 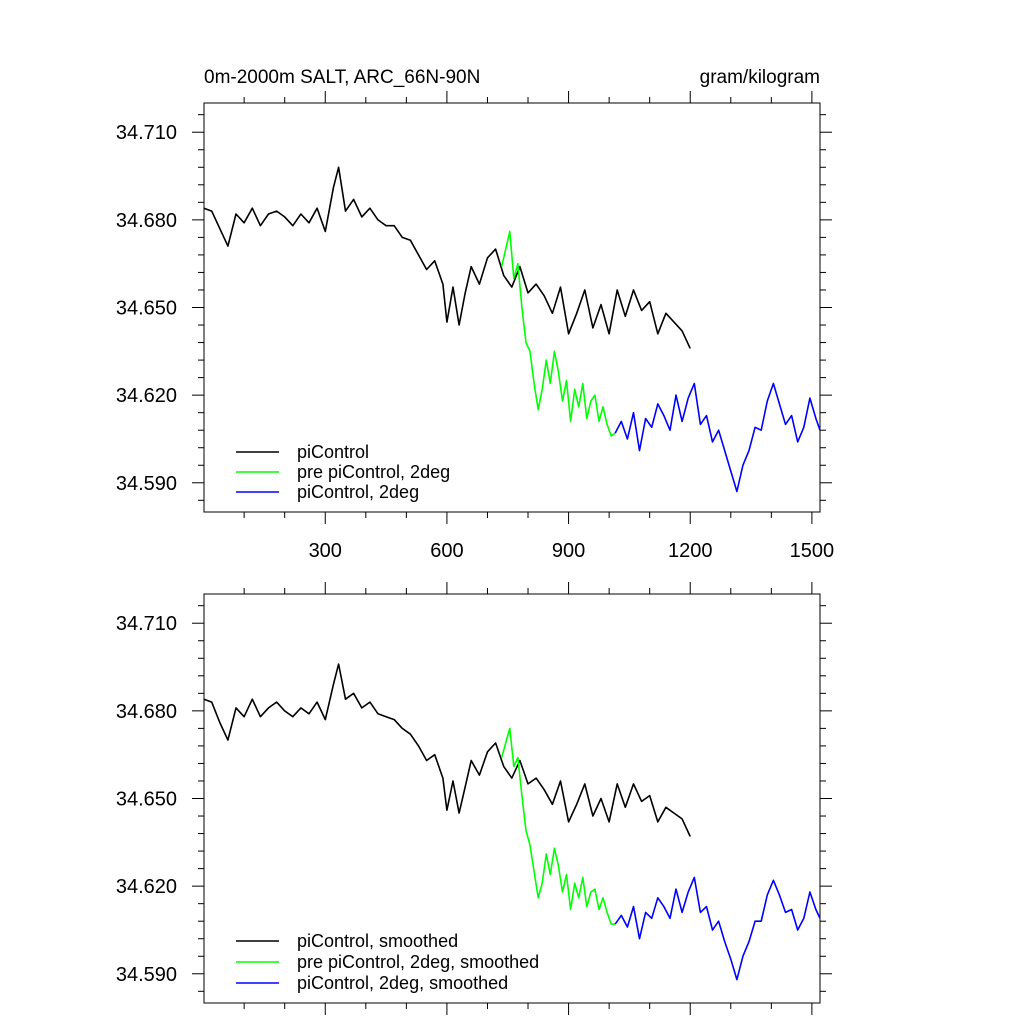 What do you see at coordinates (446, 551) in the screenshot?
I see `x-tick-label: 600` at bounding box center [446, 551].